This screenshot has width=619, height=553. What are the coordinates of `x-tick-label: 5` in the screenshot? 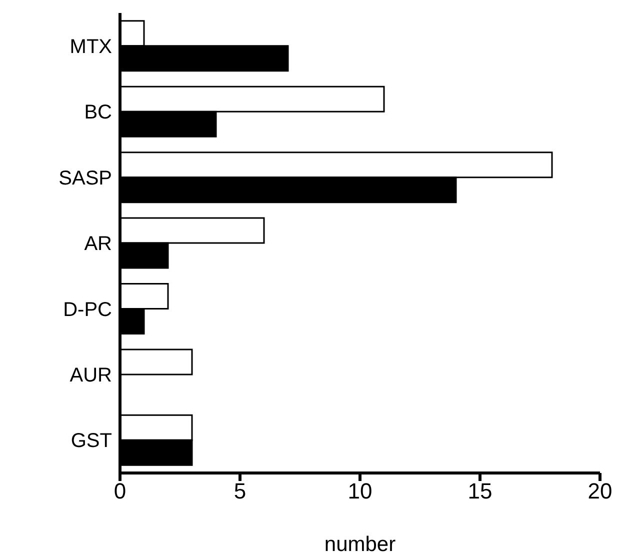 It's located at (240, 491).